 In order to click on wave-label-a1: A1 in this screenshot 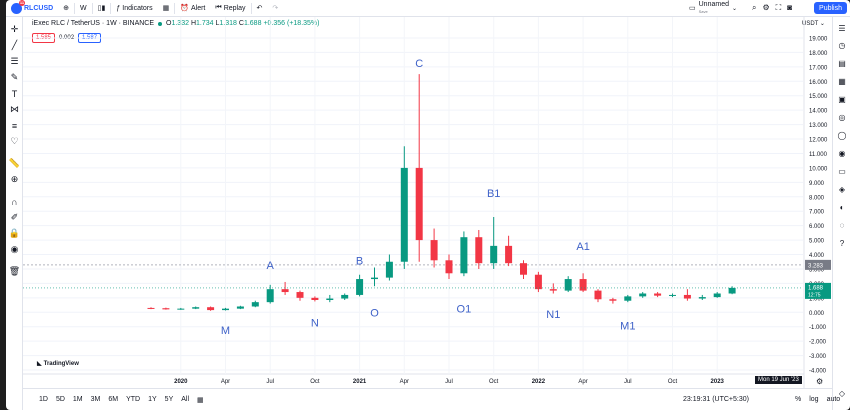, I will do `click(582, 247)`.